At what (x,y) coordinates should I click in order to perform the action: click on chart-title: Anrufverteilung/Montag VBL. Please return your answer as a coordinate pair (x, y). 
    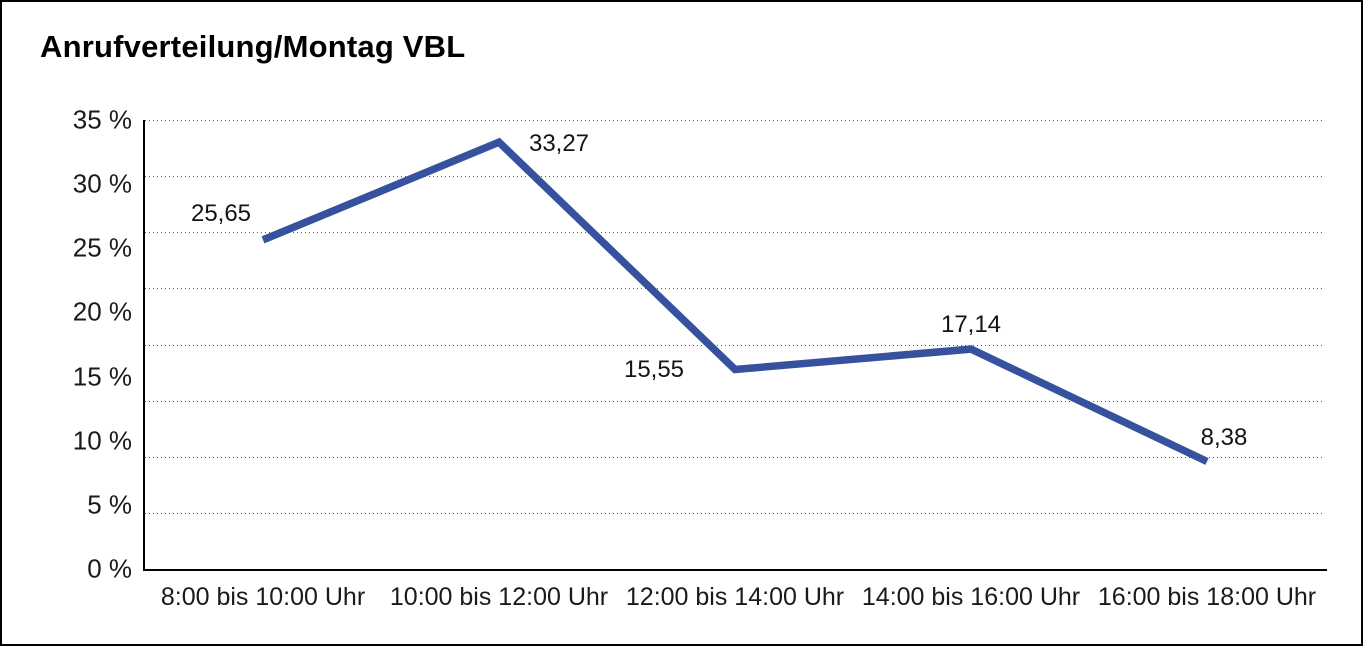
    Looking at the image, I should click on (253, 46).